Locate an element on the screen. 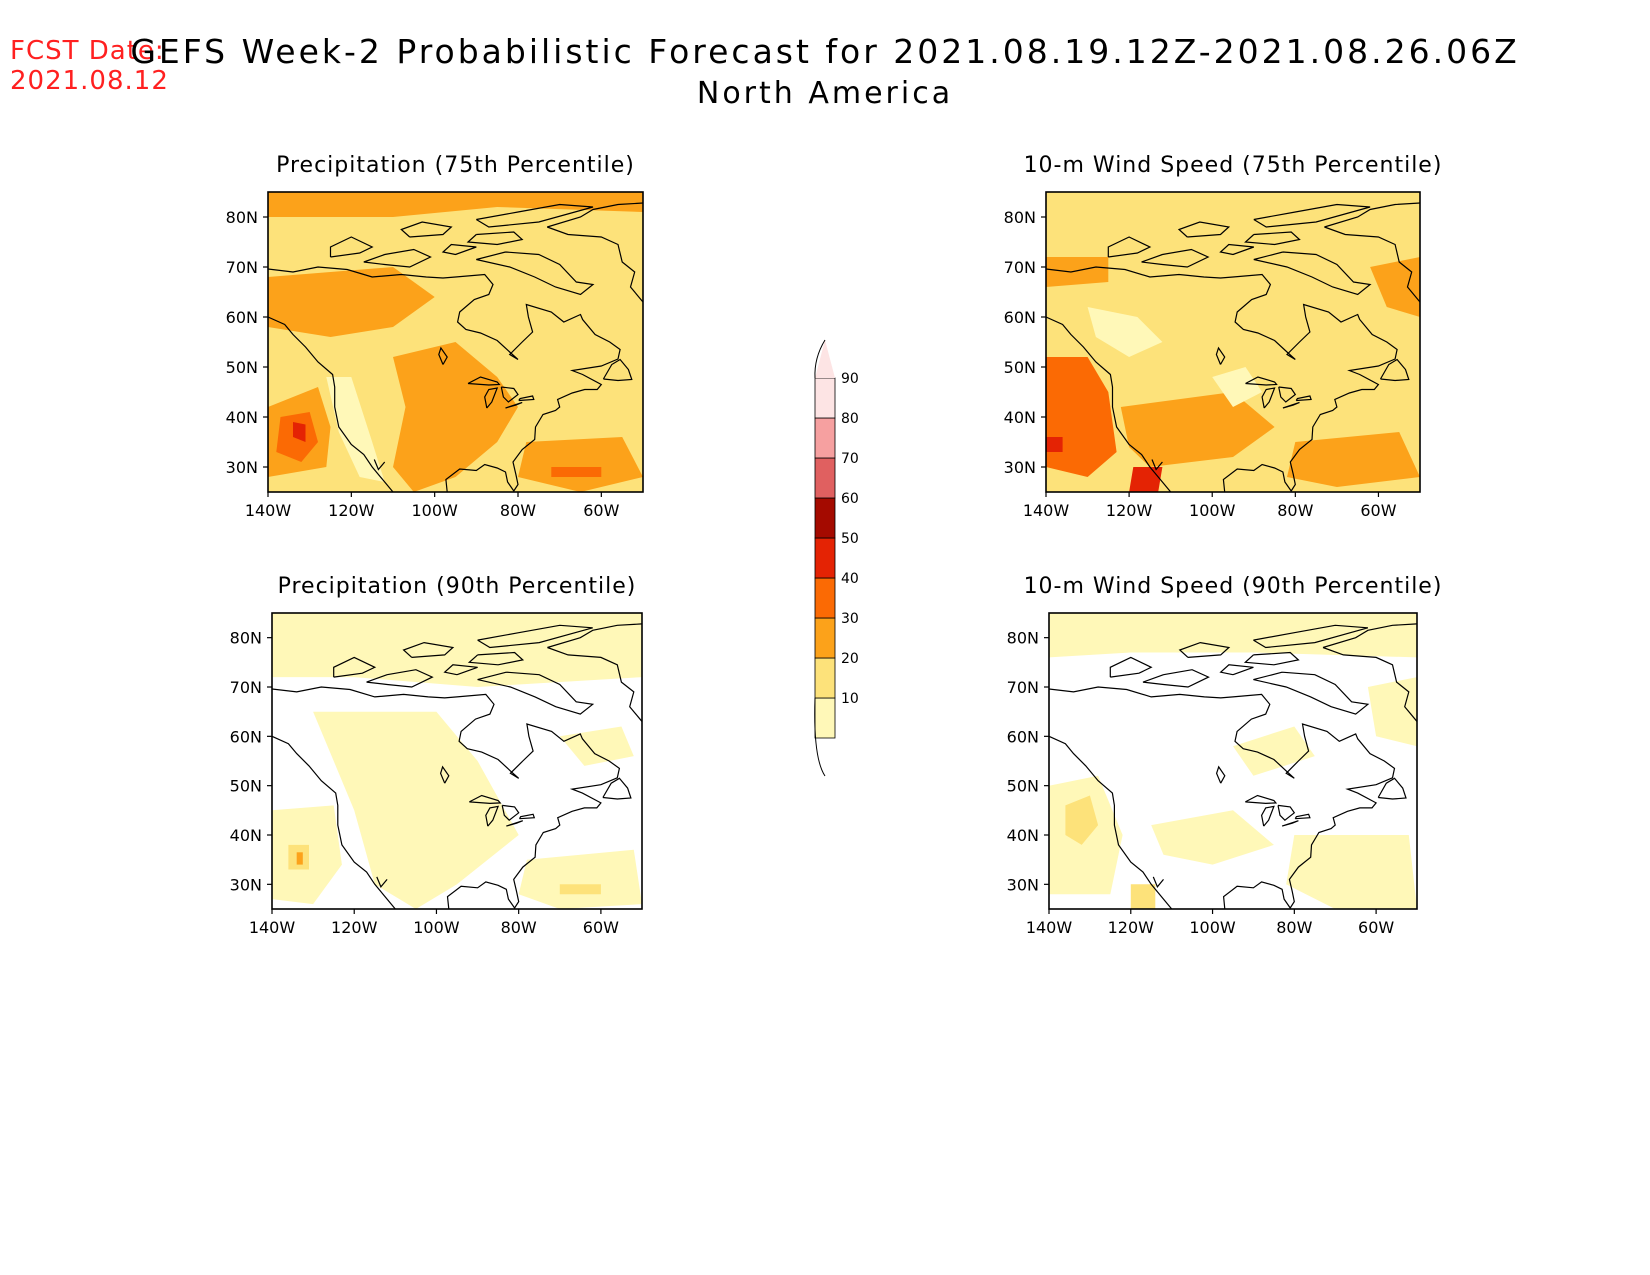 The width and height of the screenshot is (1650, 1275). color-bar-top-cap is located at coordinates (825, 359).